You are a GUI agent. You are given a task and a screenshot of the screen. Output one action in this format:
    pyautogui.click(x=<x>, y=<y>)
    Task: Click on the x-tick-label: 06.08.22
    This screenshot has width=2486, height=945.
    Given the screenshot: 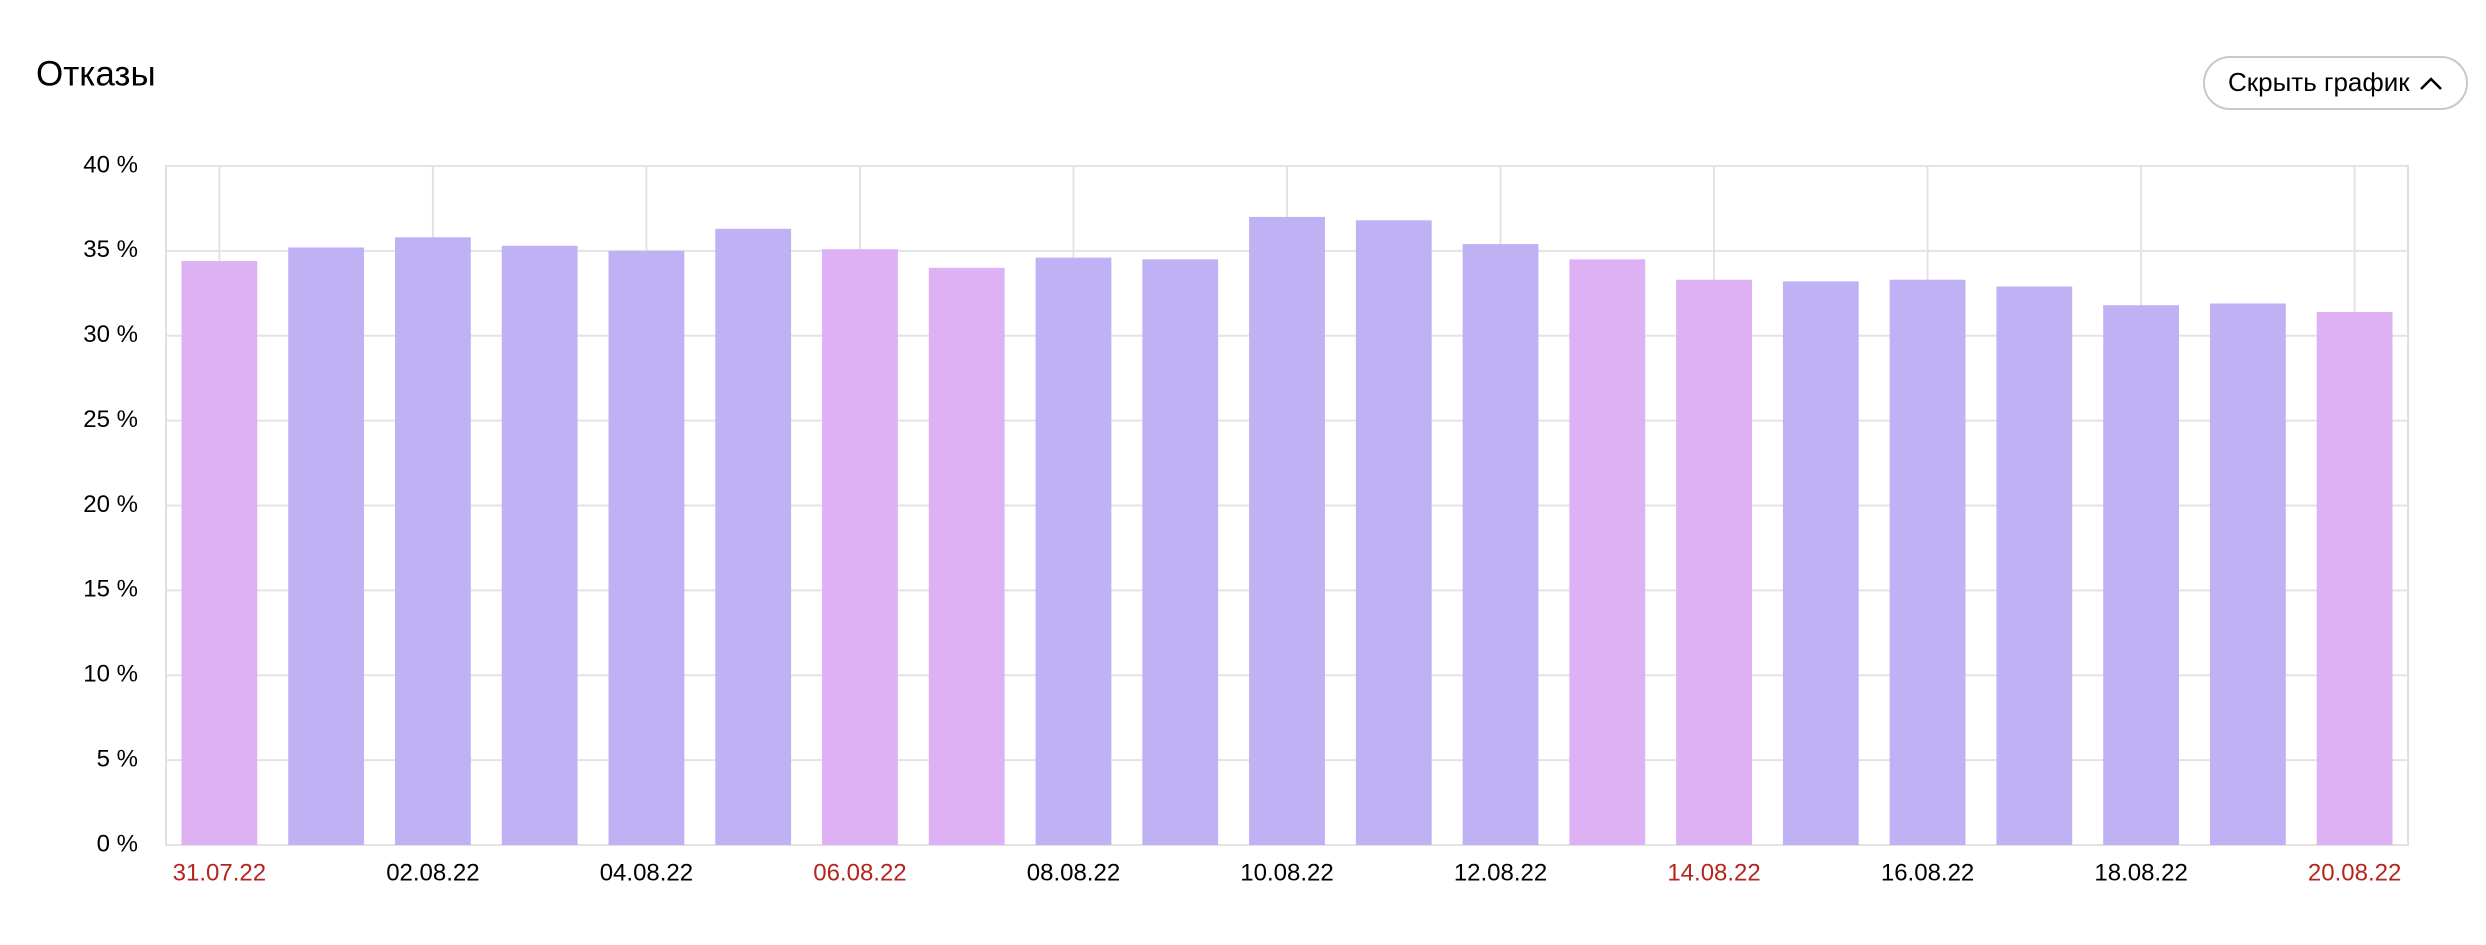 What is the action you would take?
    pyautogui.click(x=859, y=872)
    